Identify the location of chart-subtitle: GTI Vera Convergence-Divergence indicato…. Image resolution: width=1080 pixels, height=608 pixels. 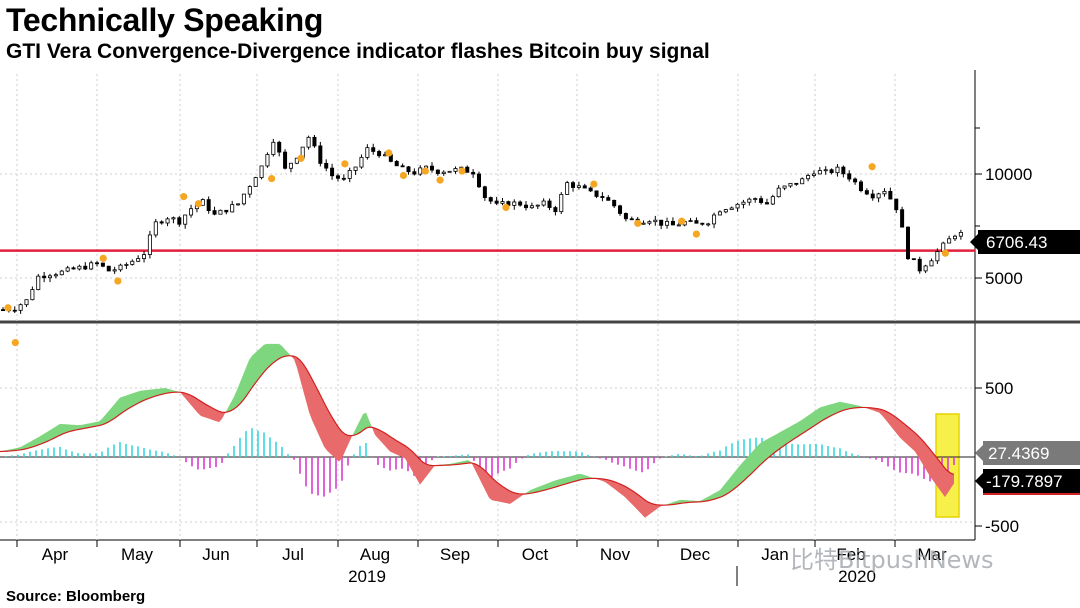
(358, 51).